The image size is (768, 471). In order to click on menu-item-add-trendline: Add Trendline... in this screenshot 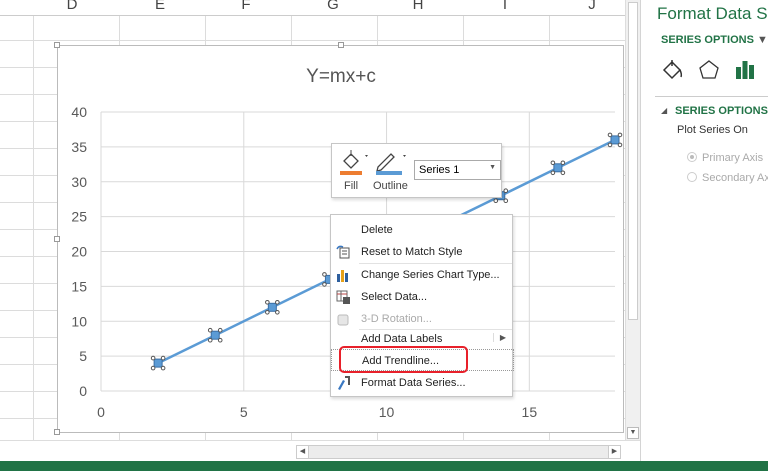, I will do `click(422, 360)`.